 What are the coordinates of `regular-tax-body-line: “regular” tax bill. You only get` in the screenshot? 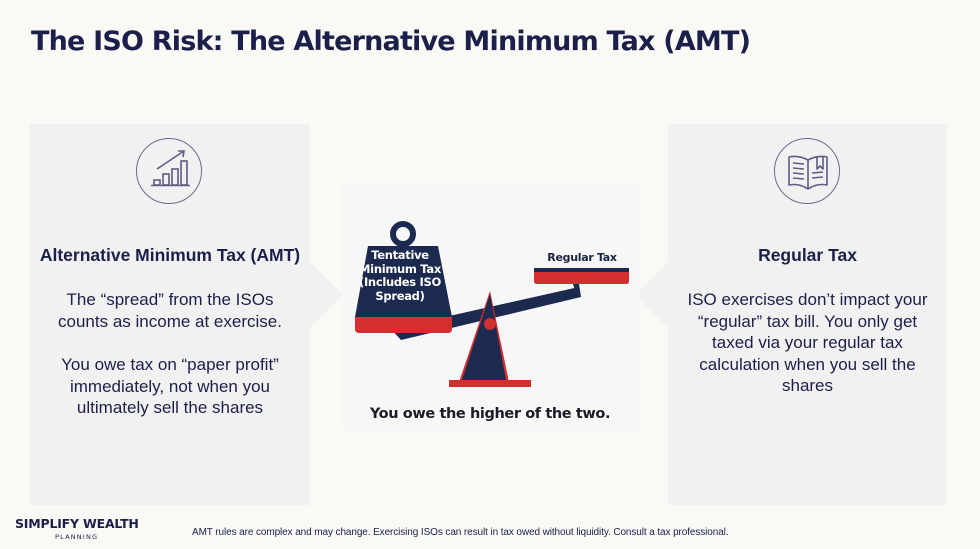 It's located at (807, 321).